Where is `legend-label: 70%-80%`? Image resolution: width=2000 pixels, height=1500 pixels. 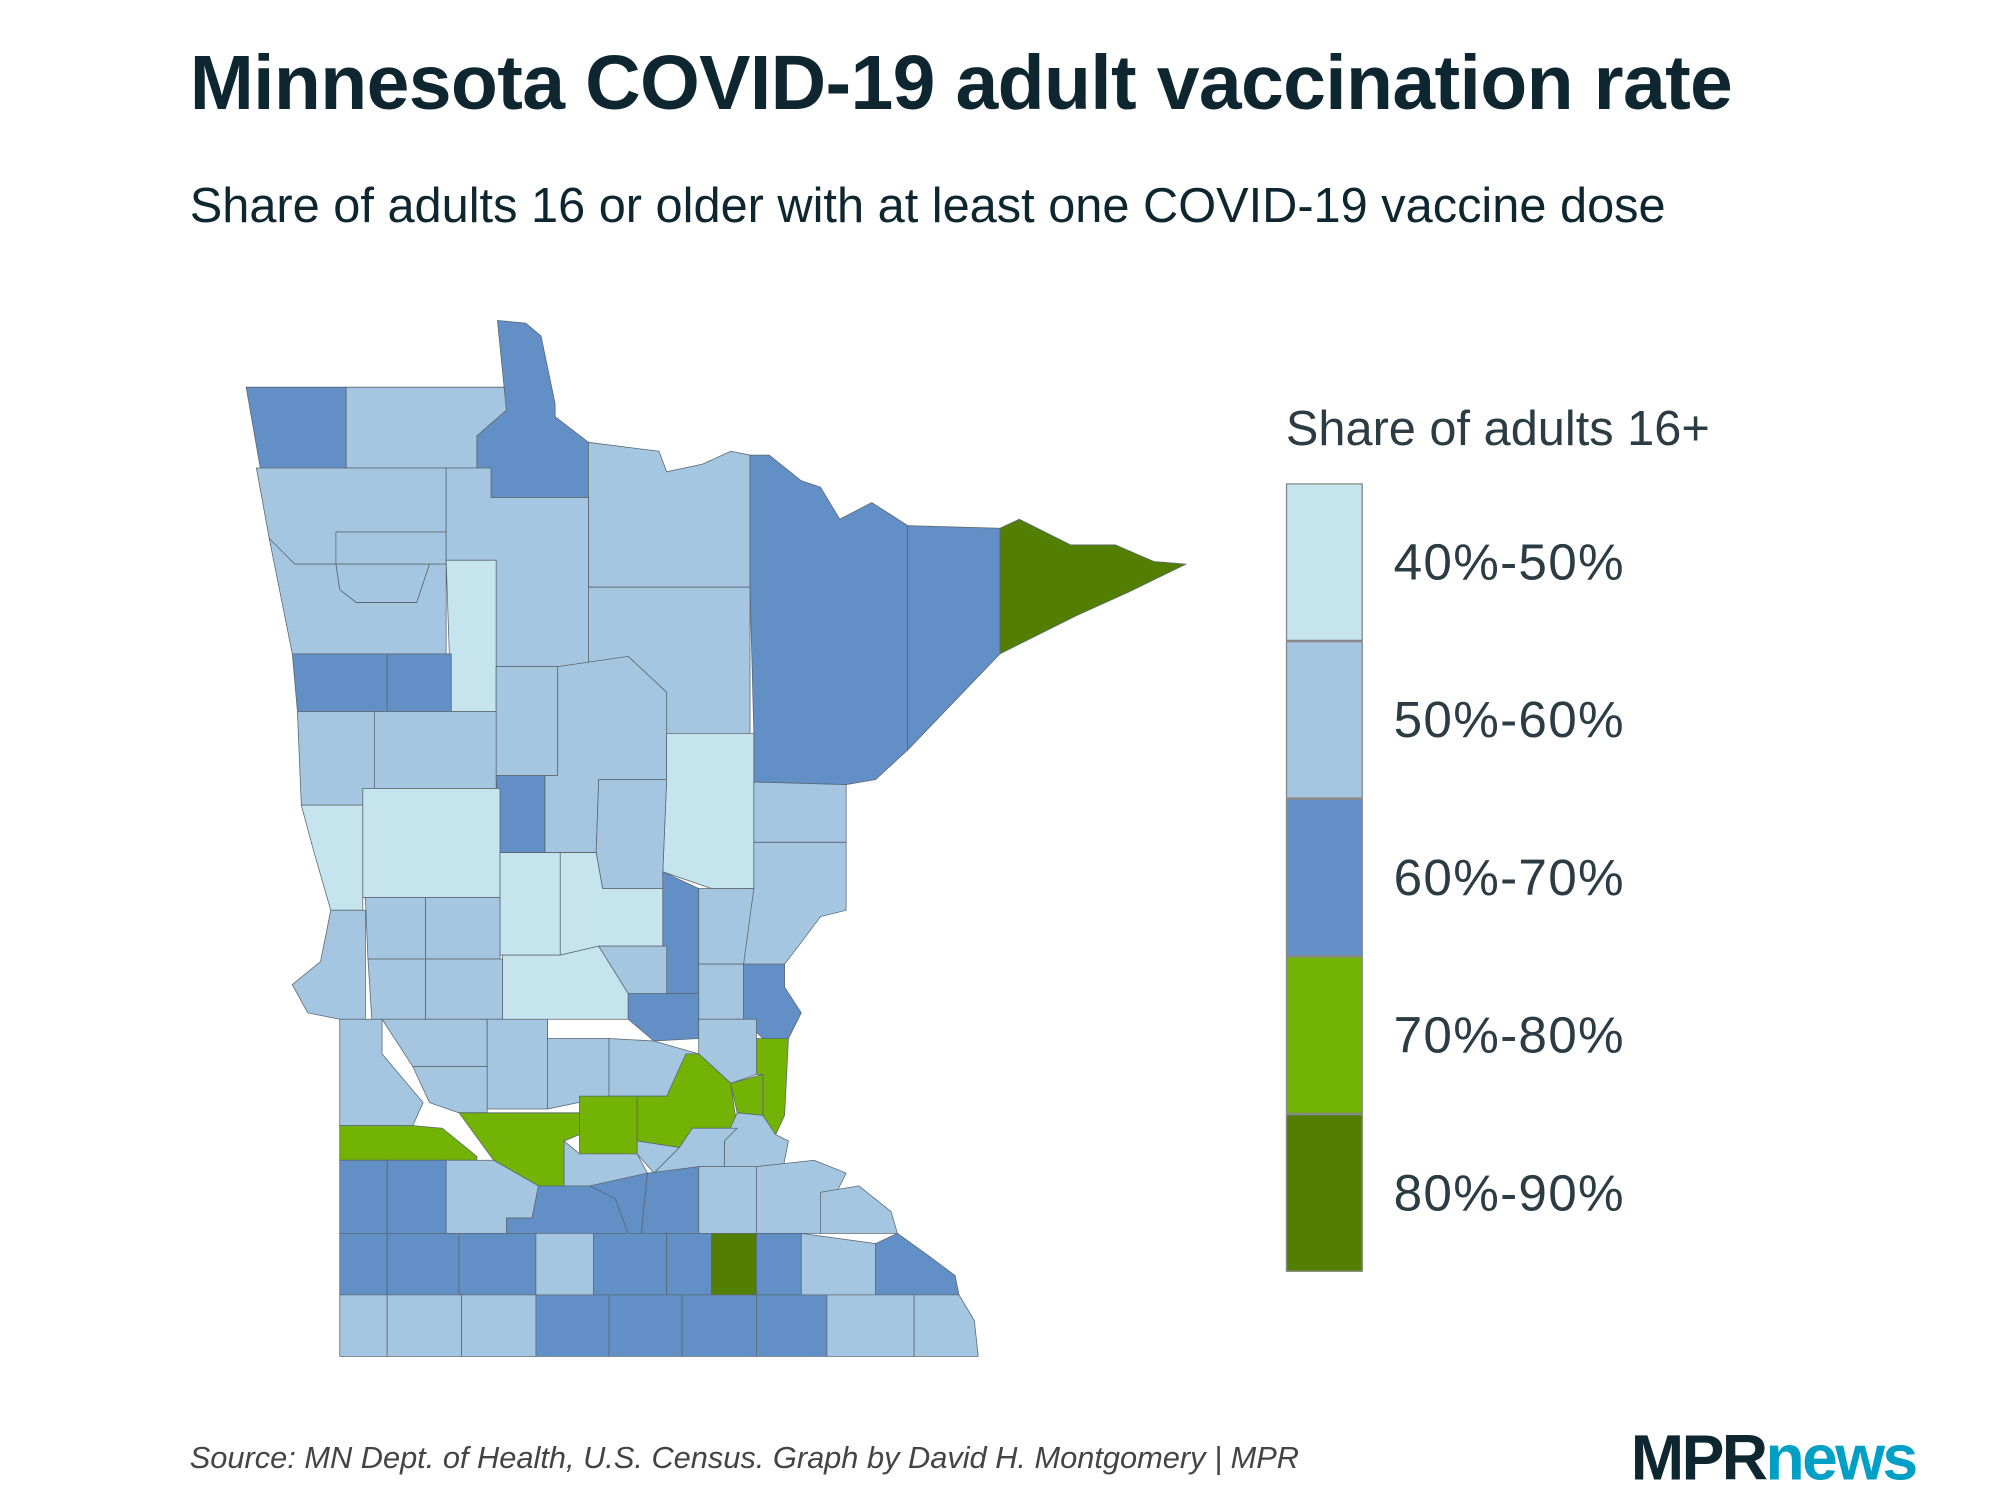
legend-label: 70%-80% is located at coordinates (1509, 1036).